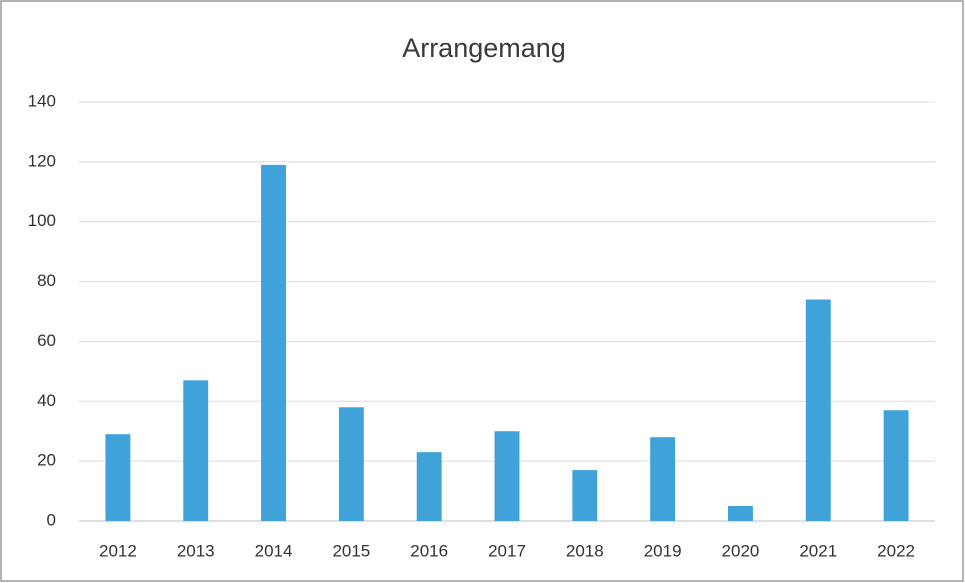  What do you see at coordinates (46, 460) in the screenshot?
I see `y-tick-label: 20` at bounding box center [46, 460].